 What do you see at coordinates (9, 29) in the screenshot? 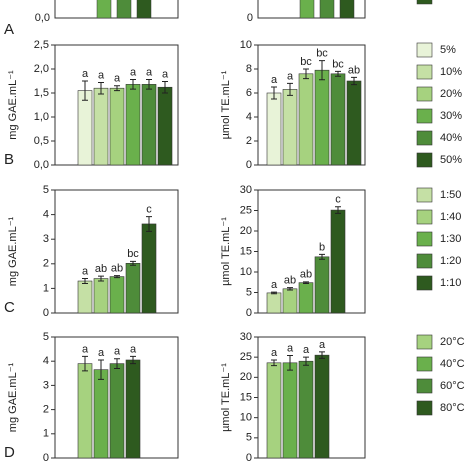
I see `panel-label: A` at bounding box center [9, 29].